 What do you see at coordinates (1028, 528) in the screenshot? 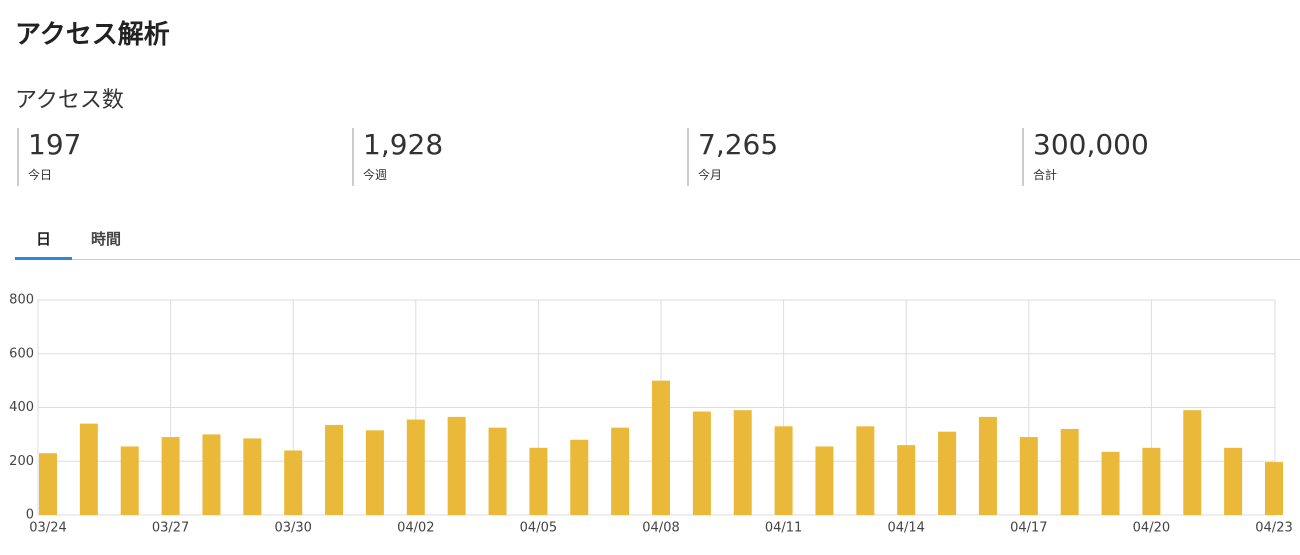
I see `x-tick-label: 04/17` at bounding box center [1028, 528].